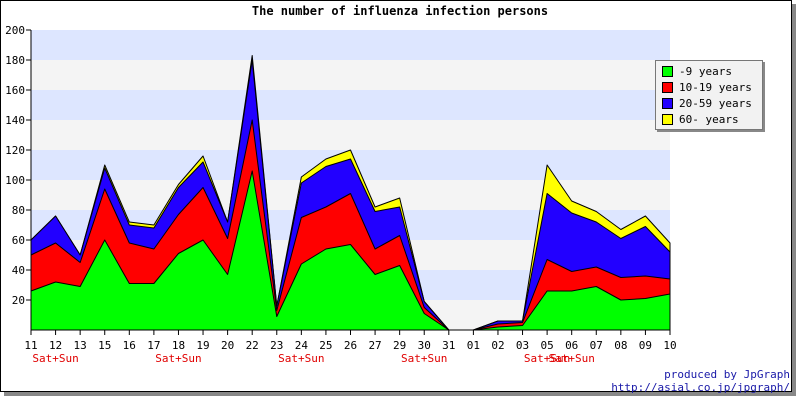 The height and width of the screenshot is (400, 800). What do you see at coordinates (350, 345) in the screenshot?
I see `x-tick-label: 26` at bounding box center [350, 345].